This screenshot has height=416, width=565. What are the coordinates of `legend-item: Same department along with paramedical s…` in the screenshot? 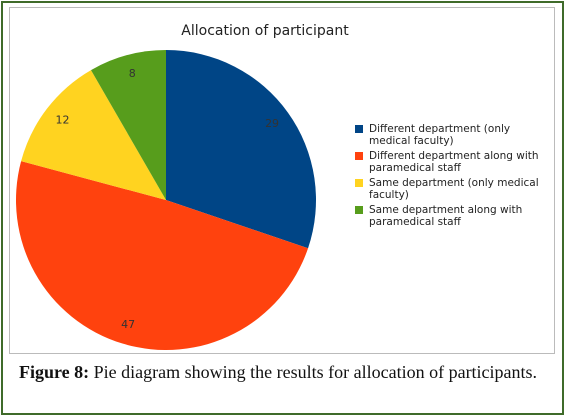 It's located at (450, 216).